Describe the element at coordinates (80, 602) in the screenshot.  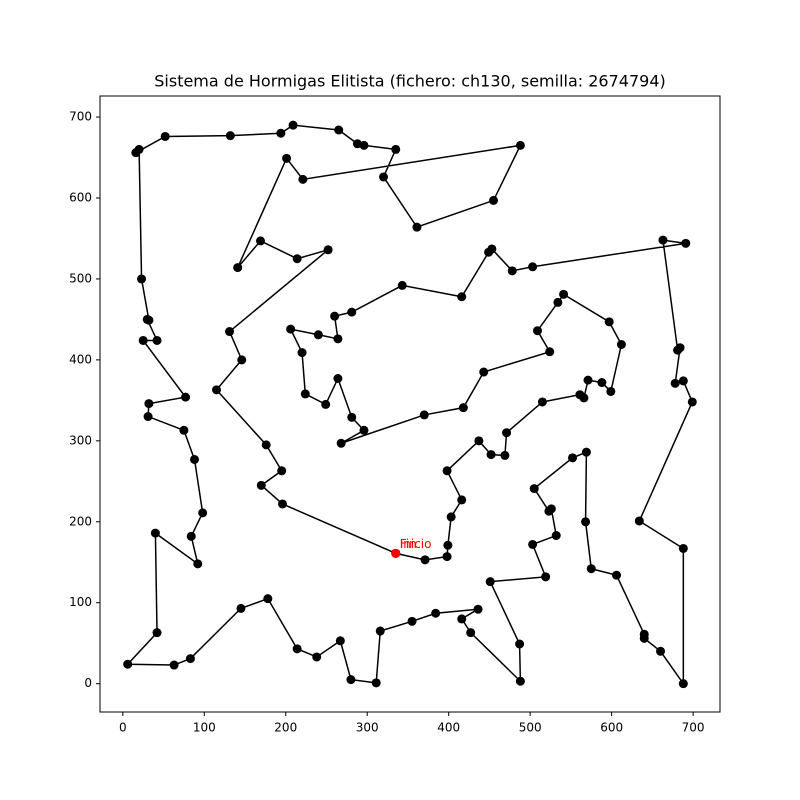
I see `y-tick-label: 100` at that location.